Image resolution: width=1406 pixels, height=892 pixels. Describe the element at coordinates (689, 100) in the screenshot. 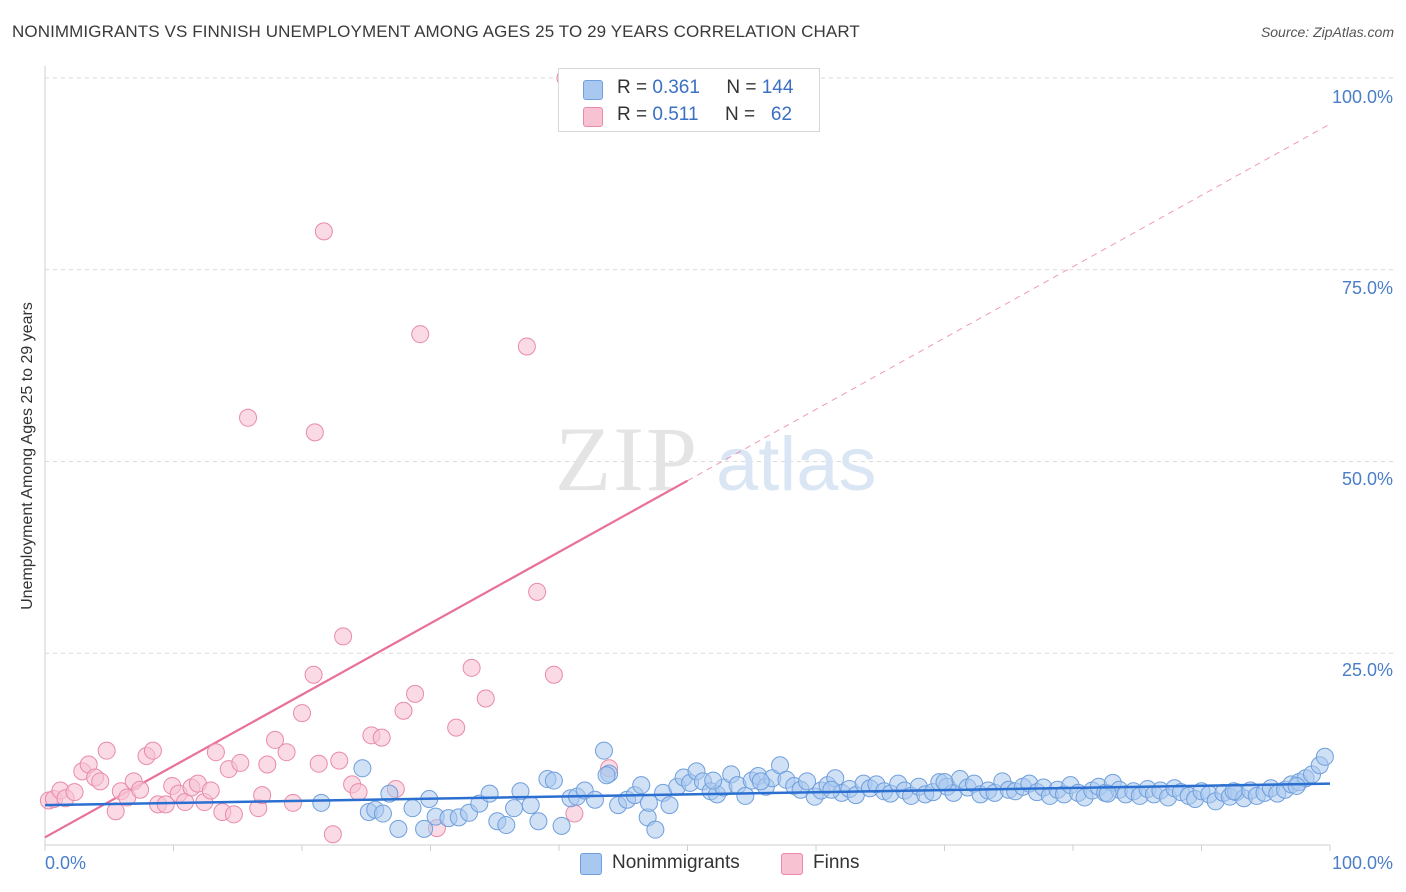

I see `correlation-legend: R = 0.361 N = 144 R = 0.511 N = 62` at that location.